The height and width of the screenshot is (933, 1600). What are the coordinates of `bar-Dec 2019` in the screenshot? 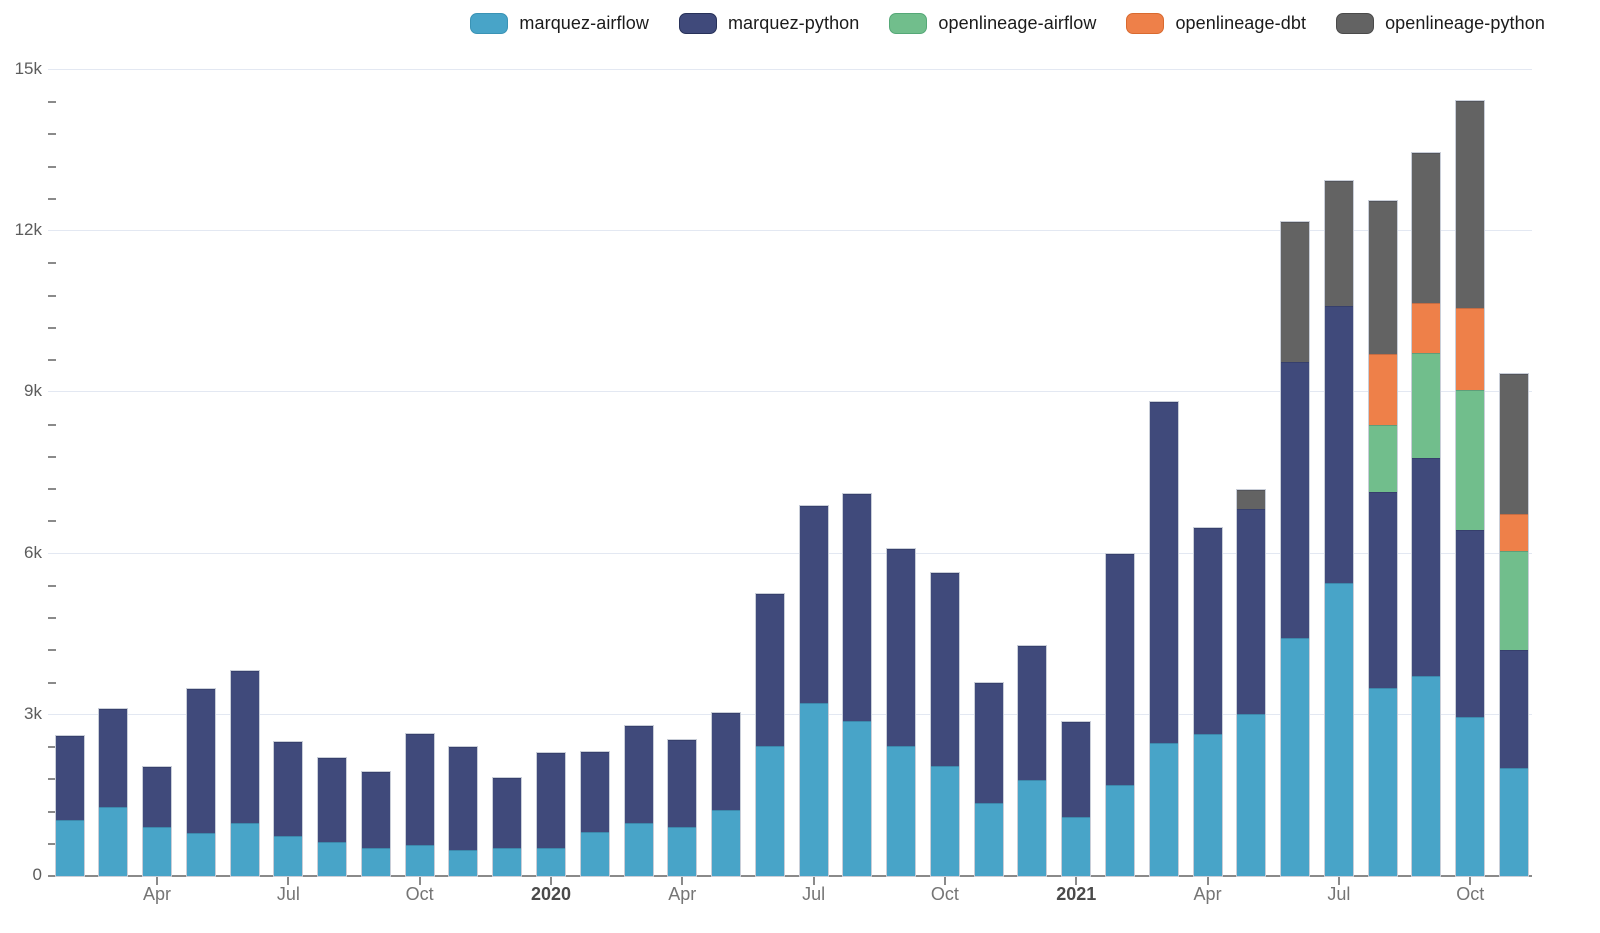 It's located at (507, 826).